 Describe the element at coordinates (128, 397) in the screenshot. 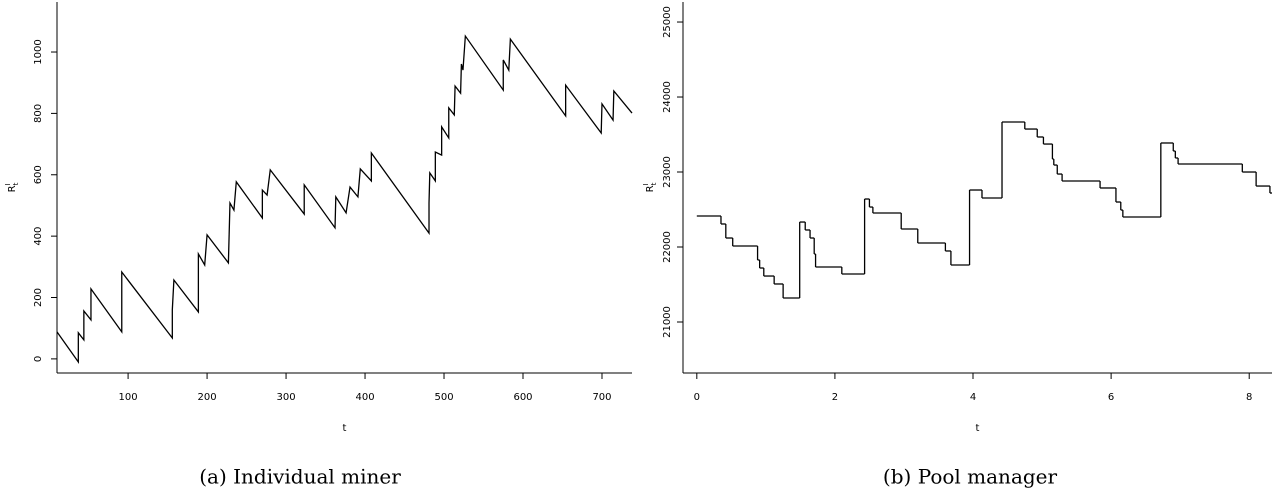

I see `x-tick-label: 100` at that location.